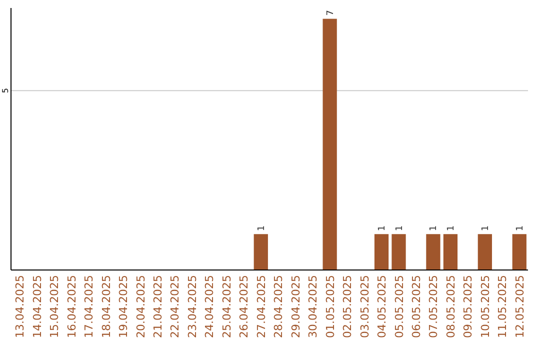 This screenshot has width=540, height=340. I want to click on x-tick-label: 15.04.2025, so click(55, 306).